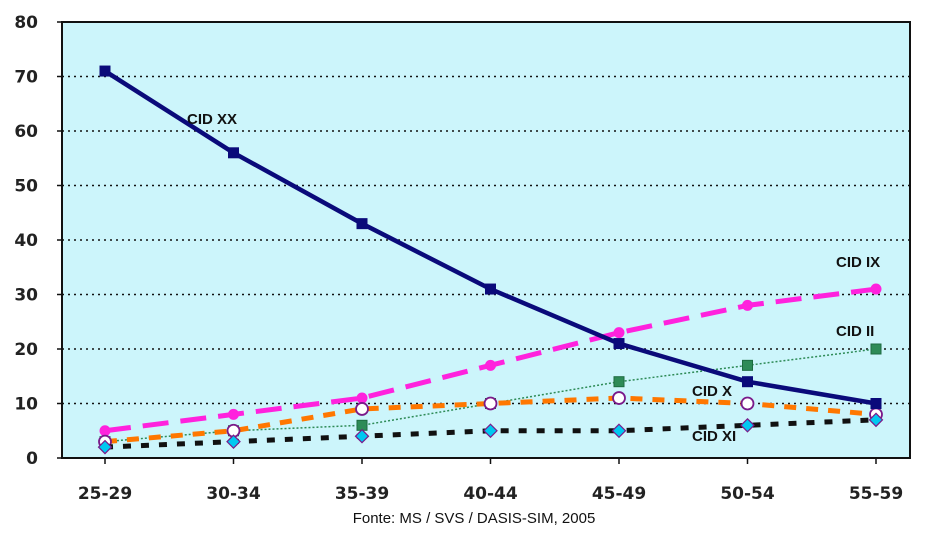 Image resolution: width=948 pixels, height=536 pixels. I want to click on source-note: Fonte: MS / SVS / DASIS-SIM, 2005, so click(474, 518).